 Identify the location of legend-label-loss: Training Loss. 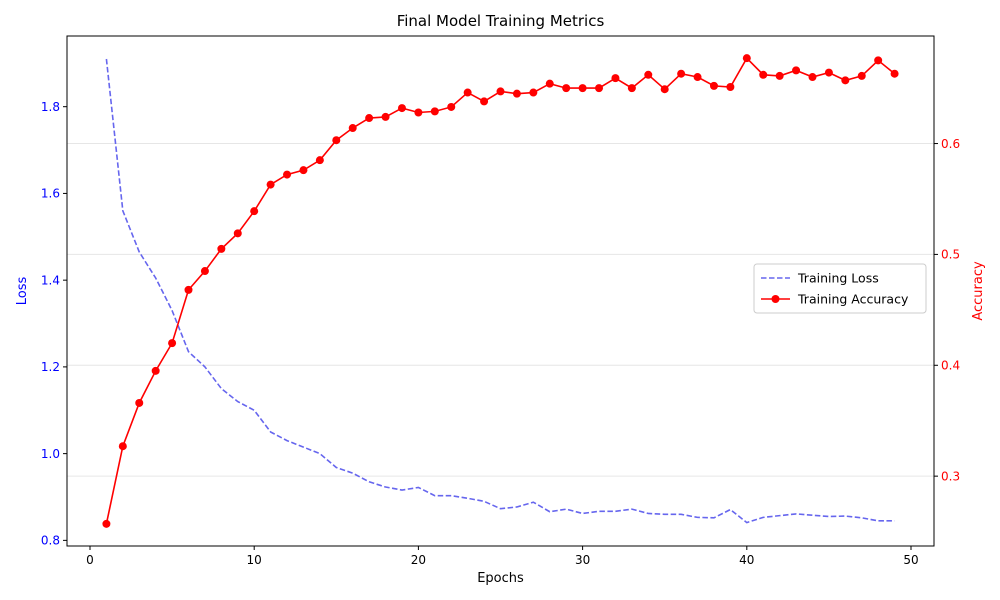
(838, 278).